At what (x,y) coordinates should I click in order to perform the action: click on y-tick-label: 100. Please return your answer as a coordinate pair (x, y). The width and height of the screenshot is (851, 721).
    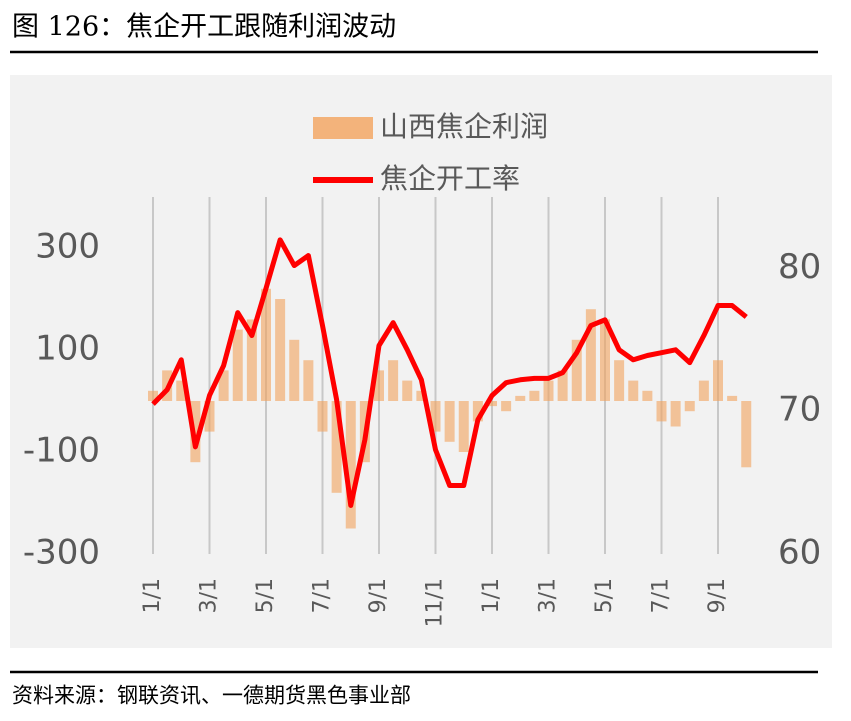
    Looking at the image, I should click on (67, 349).